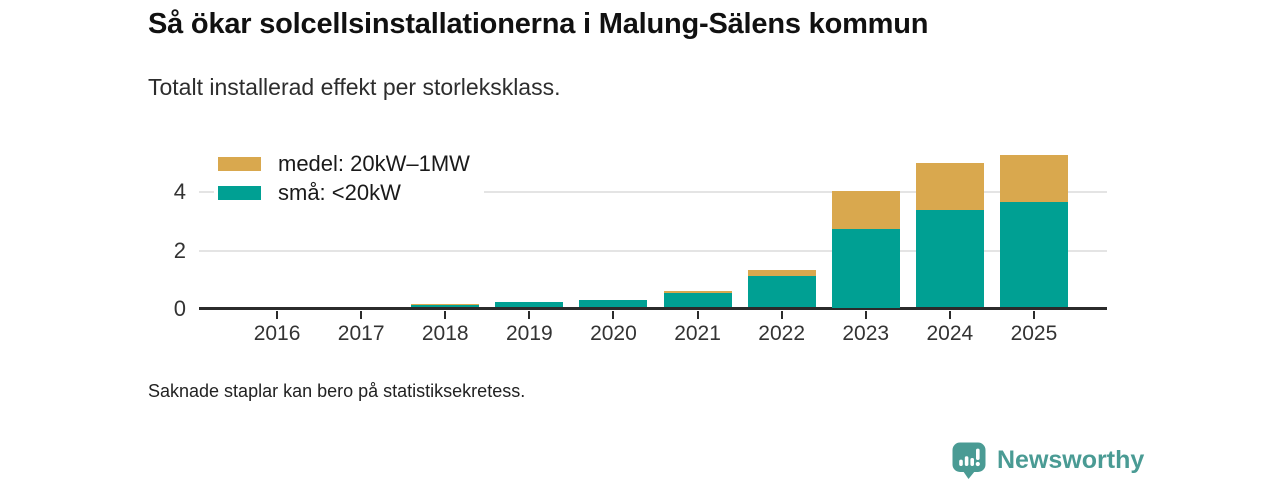 This screenshot has width=1280, height=480. What do you see at coordinates (179, 191) in the screenshot?
I see `y-axis-label-4: 4` at bounding box center [179, 191].